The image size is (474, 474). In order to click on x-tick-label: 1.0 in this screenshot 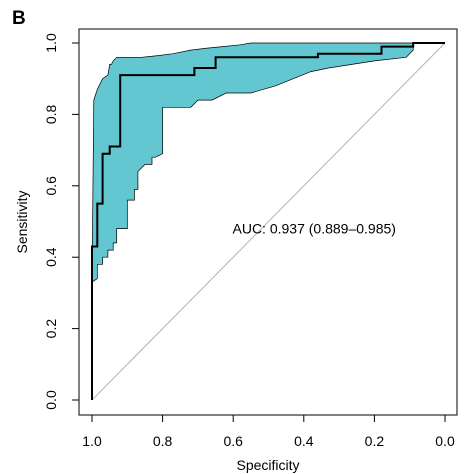, I will do `click(92, 441)`.